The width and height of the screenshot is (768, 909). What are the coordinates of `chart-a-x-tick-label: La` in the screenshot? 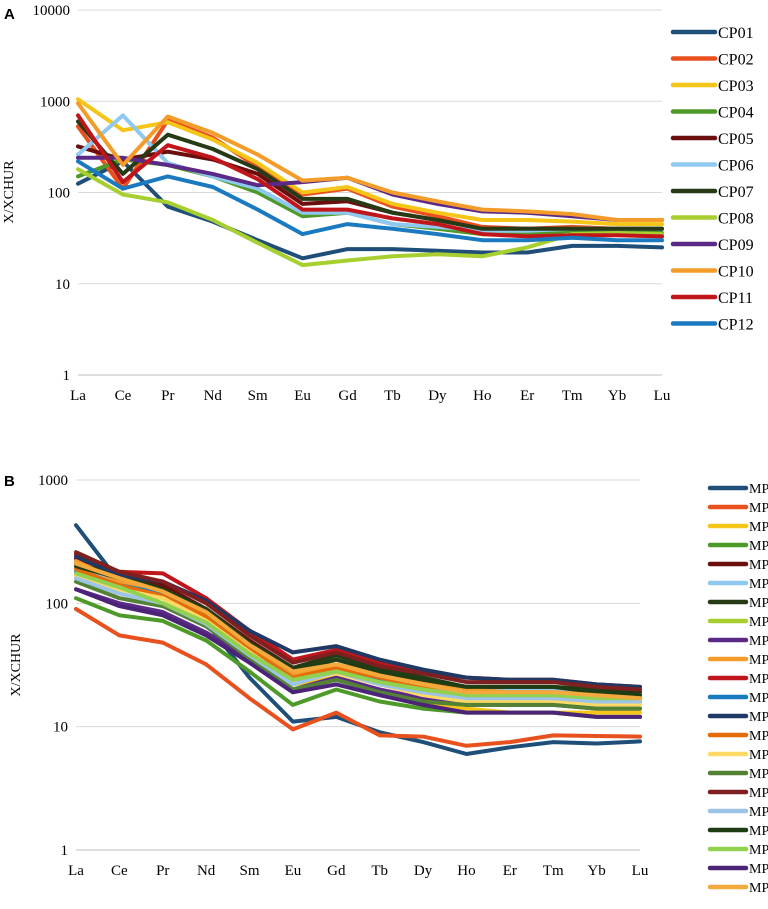 It's located at (78, 396).